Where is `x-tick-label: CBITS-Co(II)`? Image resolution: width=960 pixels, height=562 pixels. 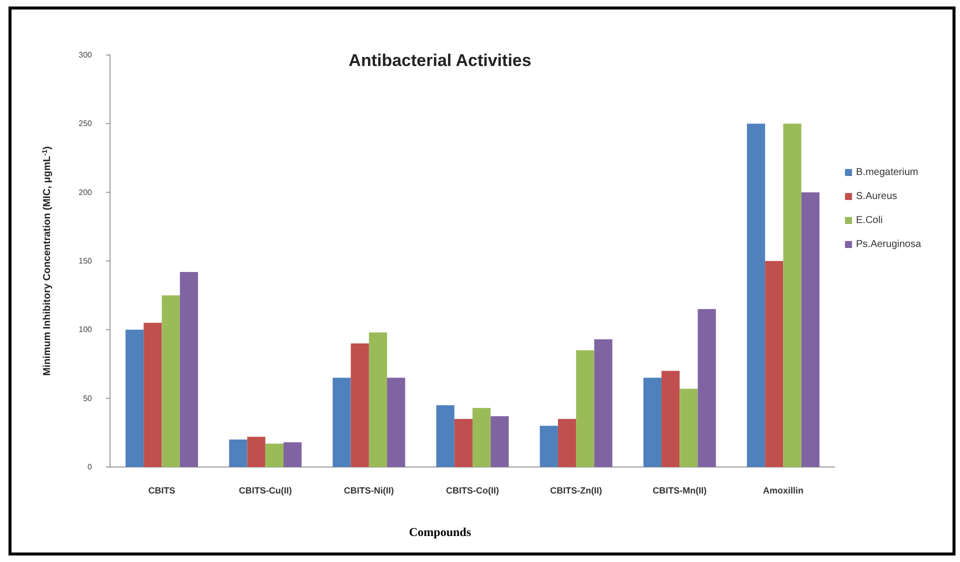
x-tick-label: CBITS-Co(II) is located at coordinates (472, 490).